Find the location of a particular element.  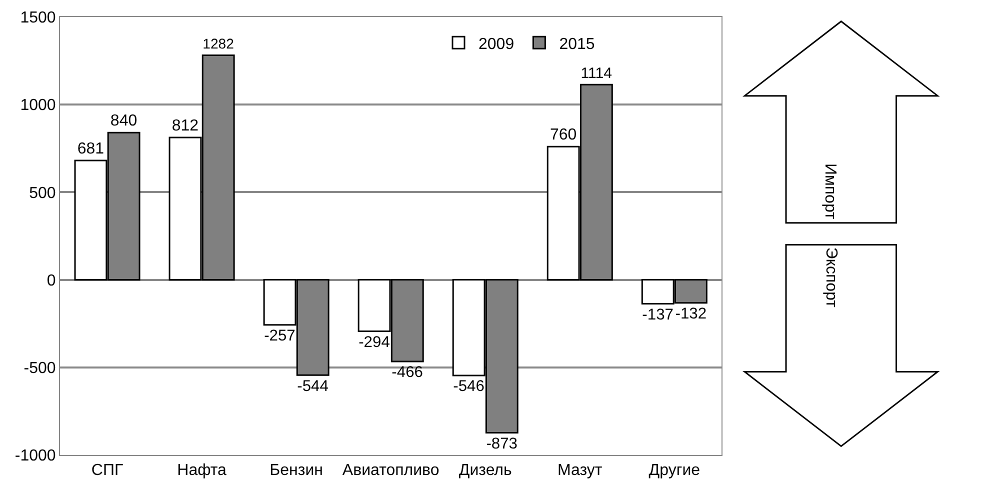

legend-label: 2009 is located at coordinates (496, 44).